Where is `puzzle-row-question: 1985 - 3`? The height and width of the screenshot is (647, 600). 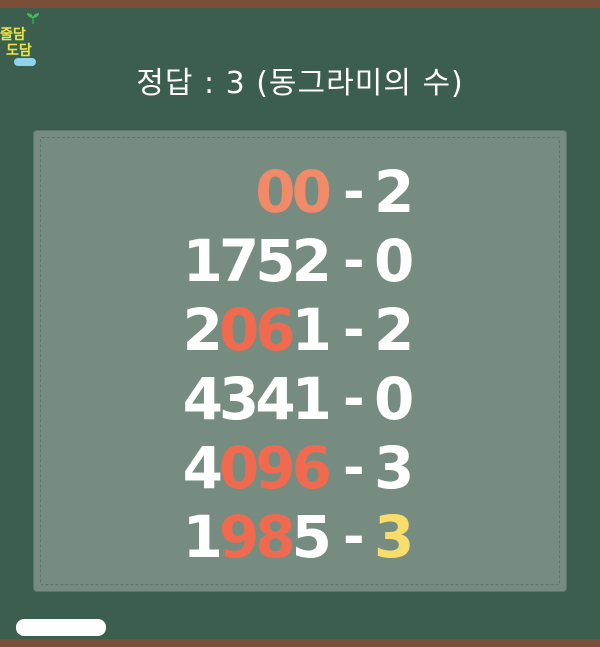 puzzle-row-question: 1985 - 3 is located at coordinates (300, 537).